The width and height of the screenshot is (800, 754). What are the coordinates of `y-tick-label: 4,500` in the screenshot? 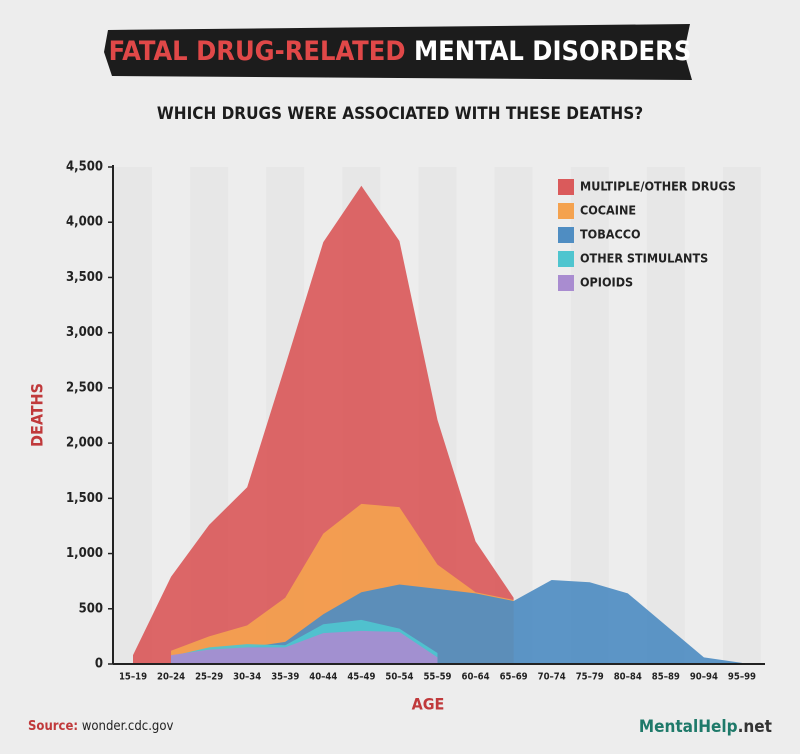 It's located at (84, 167).